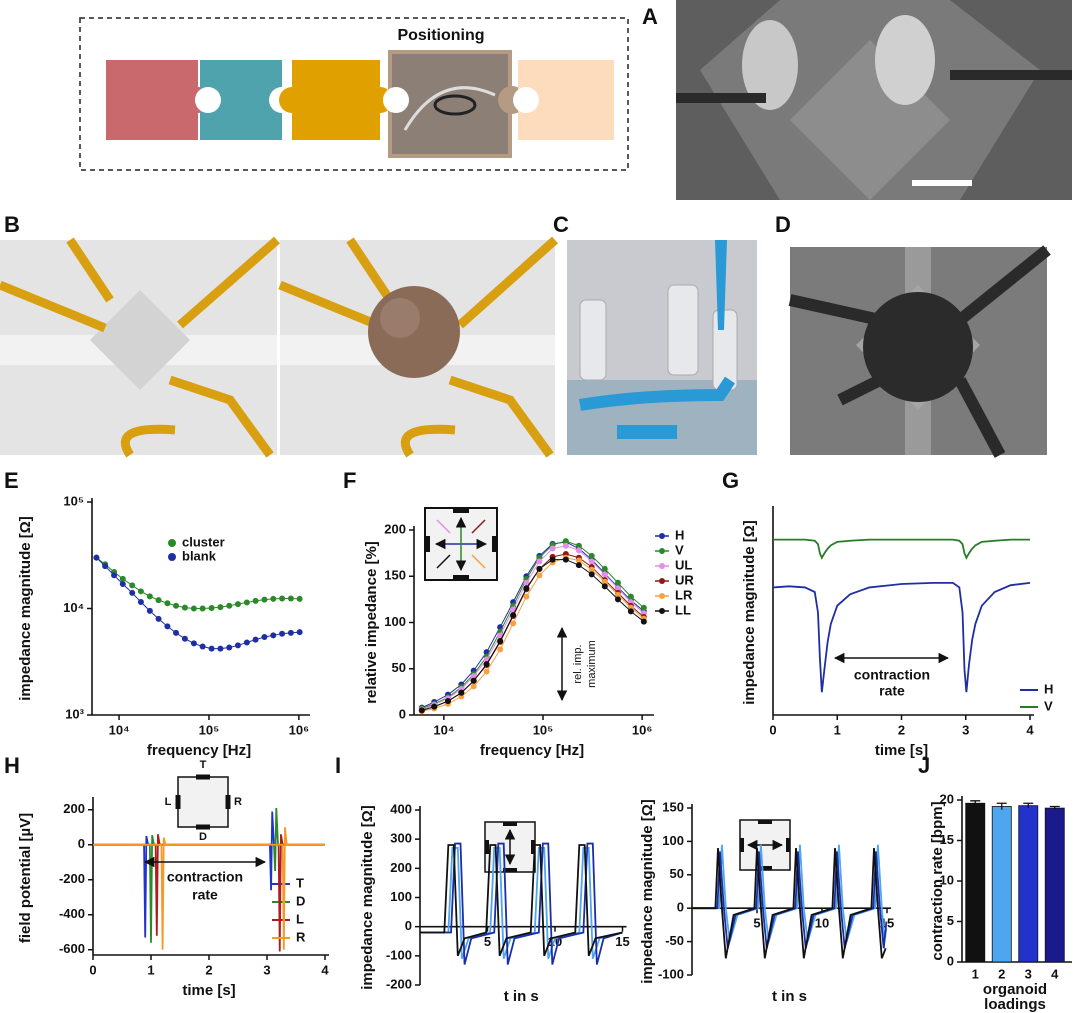  What do you see at coordinates (772, 729) in the screenshot?
I see `x-tick-label: 0` at bounding box center [772, 729].